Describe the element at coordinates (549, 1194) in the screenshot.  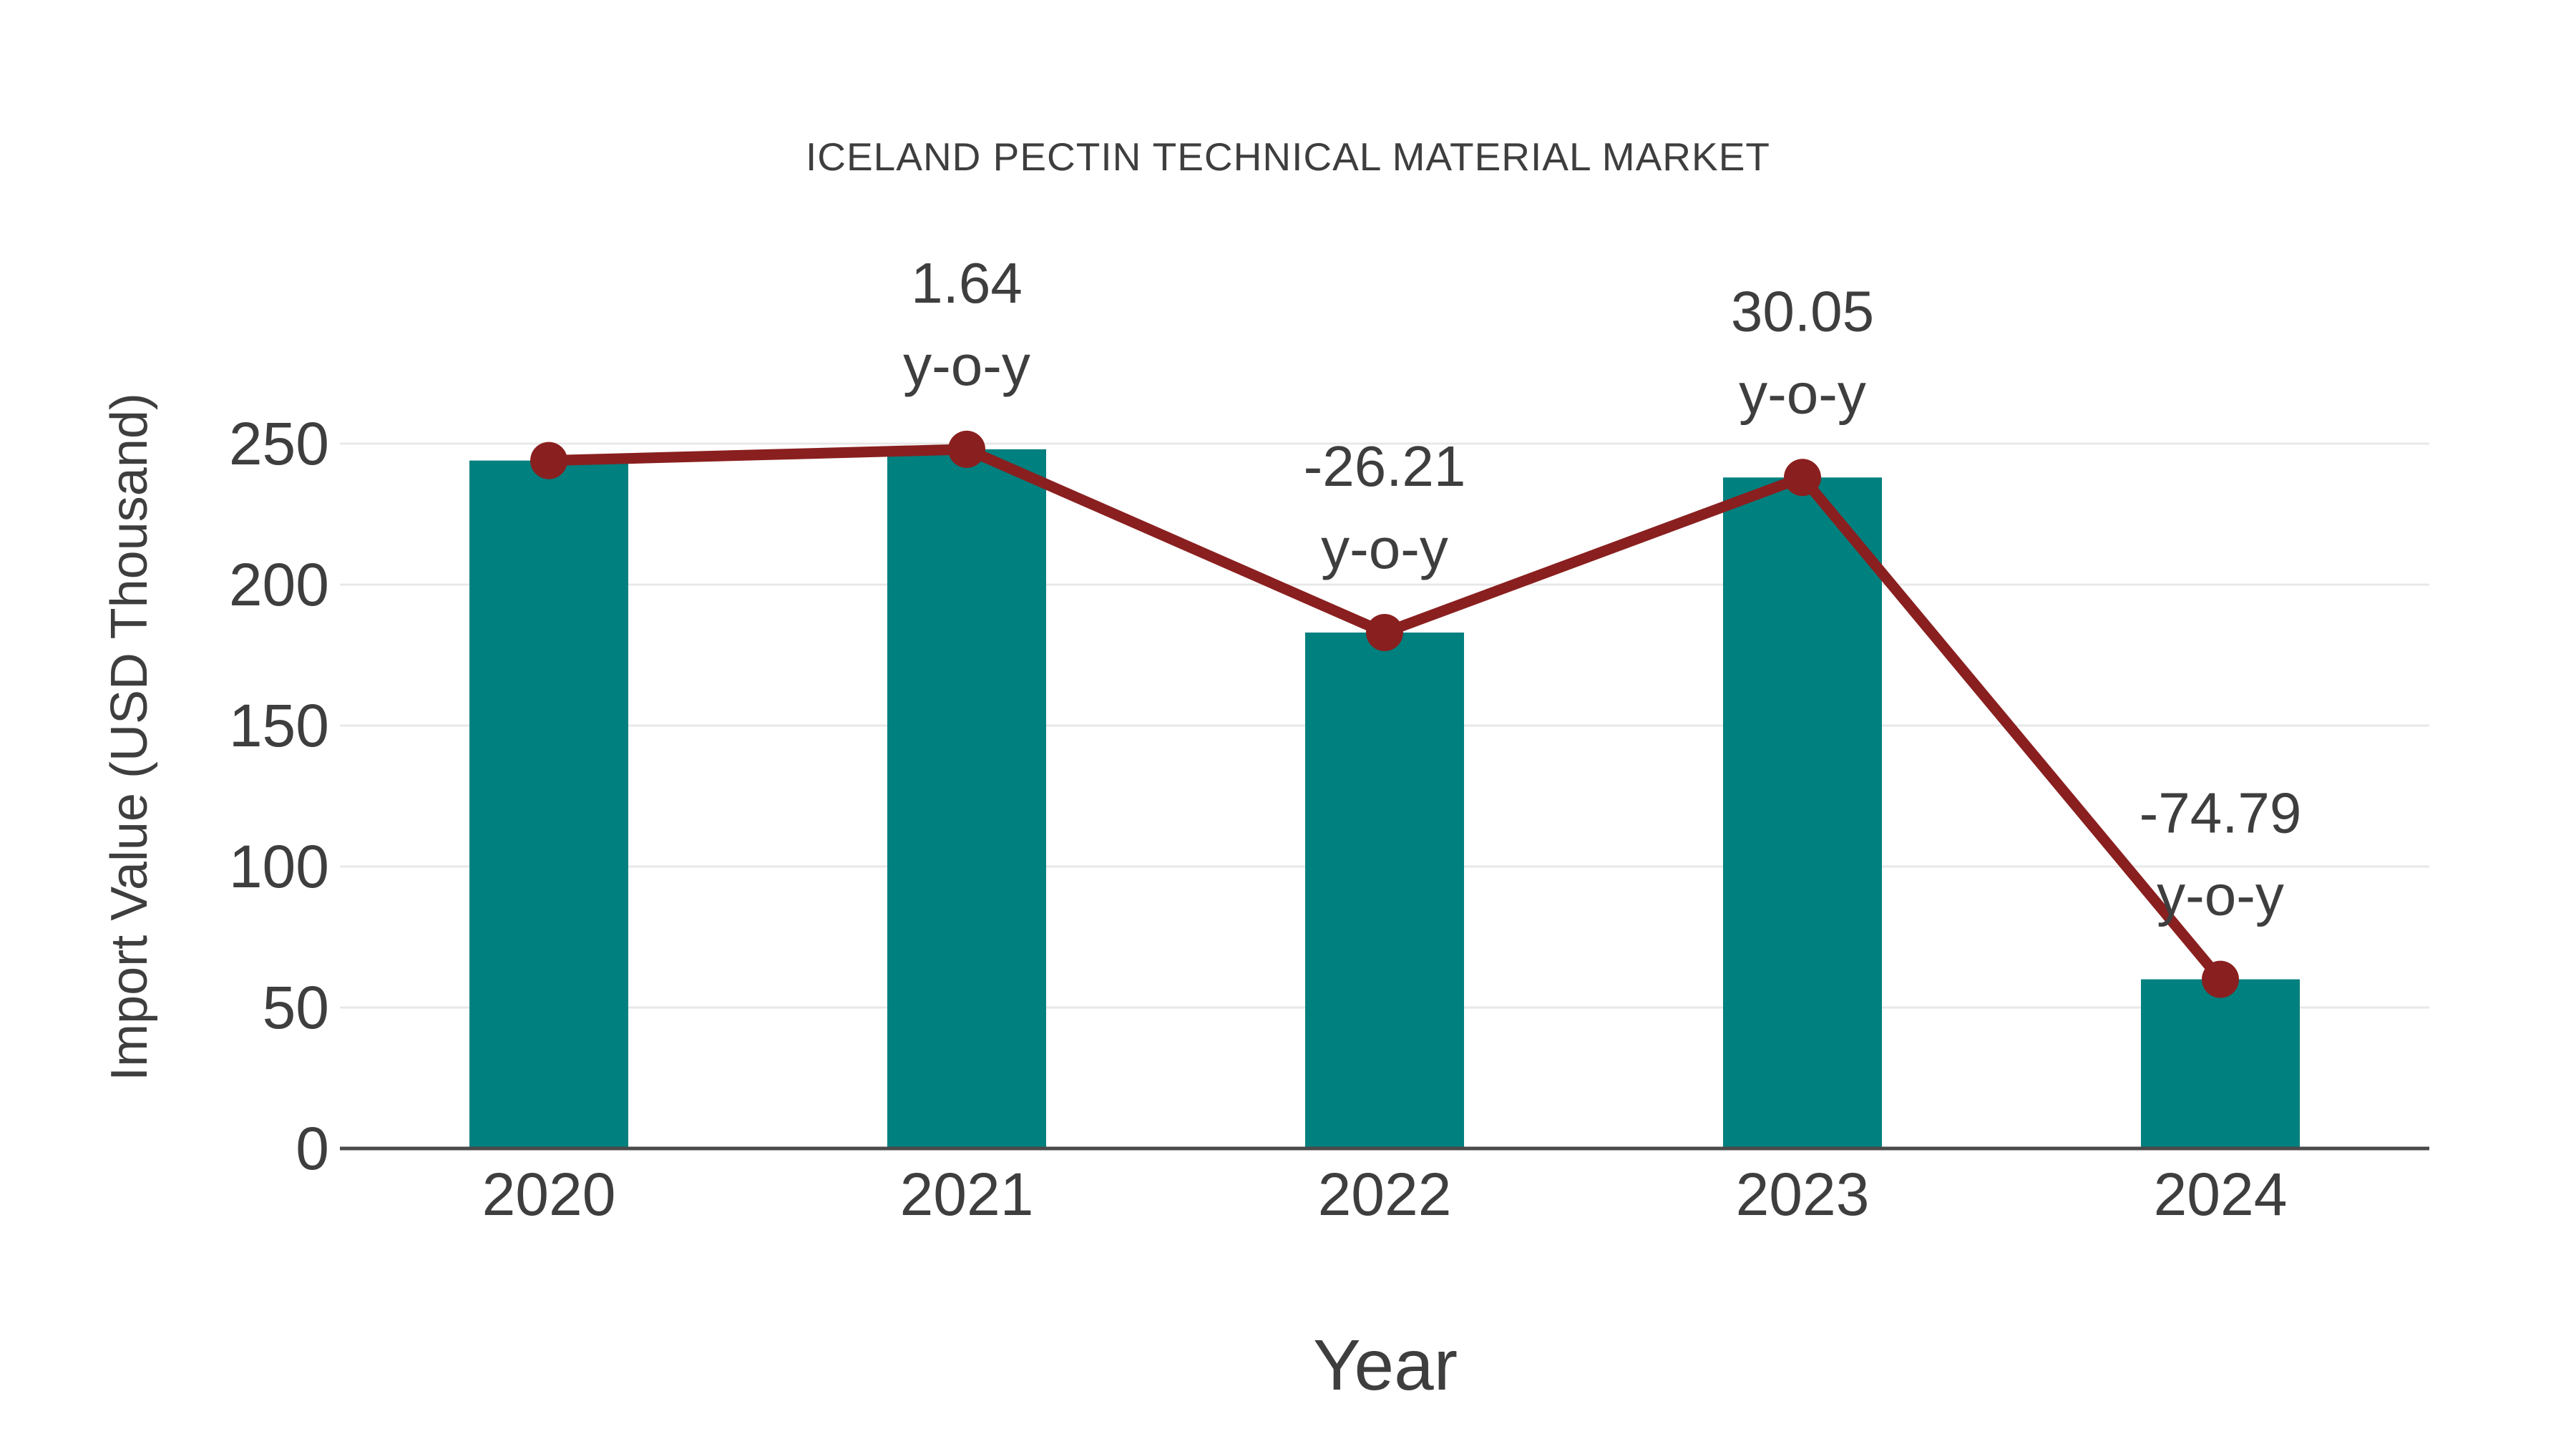
I see `x-tick-label-2020: 2020` at that location.